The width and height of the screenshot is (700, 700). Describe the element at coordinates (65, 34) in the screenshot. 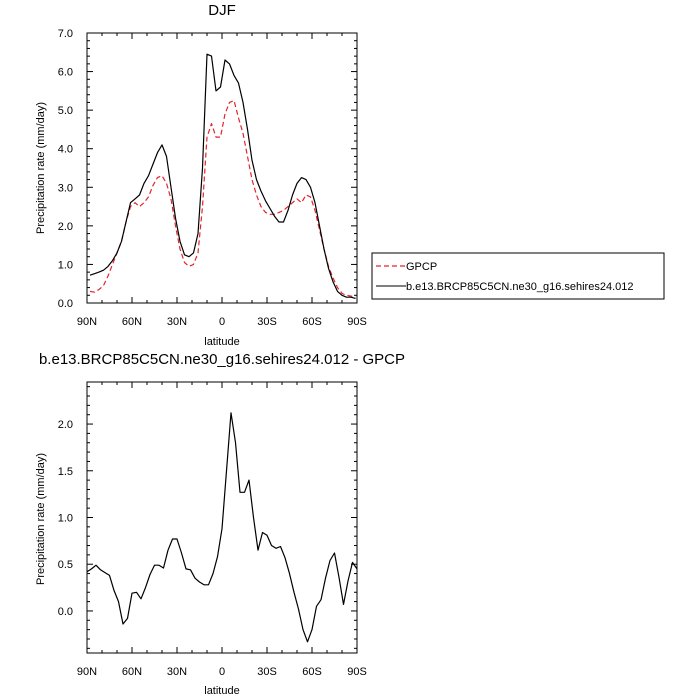

I see `top-y-tick-label: 7.0` at that location.